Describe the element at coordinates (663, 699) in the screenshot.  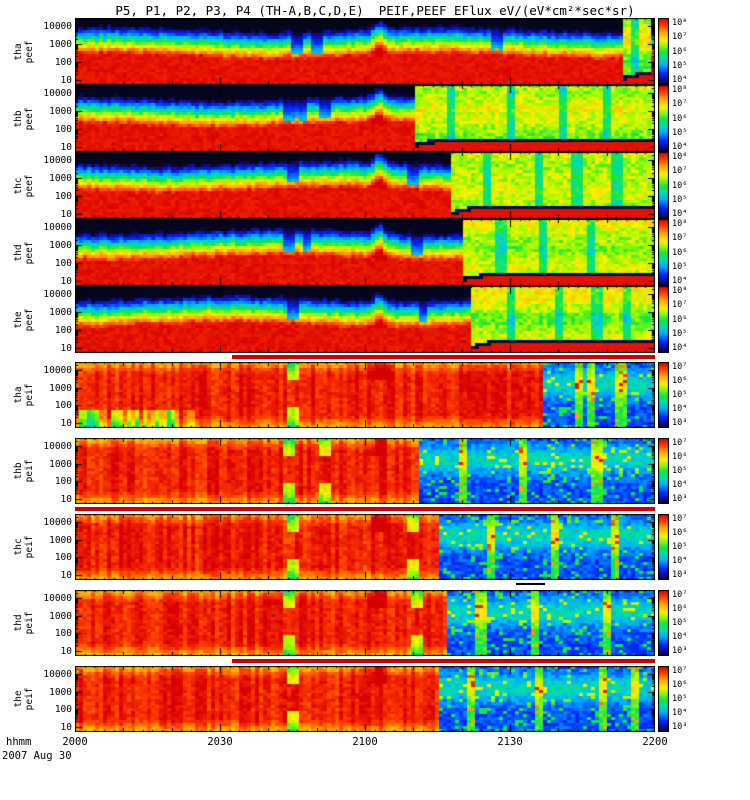
I see `colorbar-the-peif` at that location.